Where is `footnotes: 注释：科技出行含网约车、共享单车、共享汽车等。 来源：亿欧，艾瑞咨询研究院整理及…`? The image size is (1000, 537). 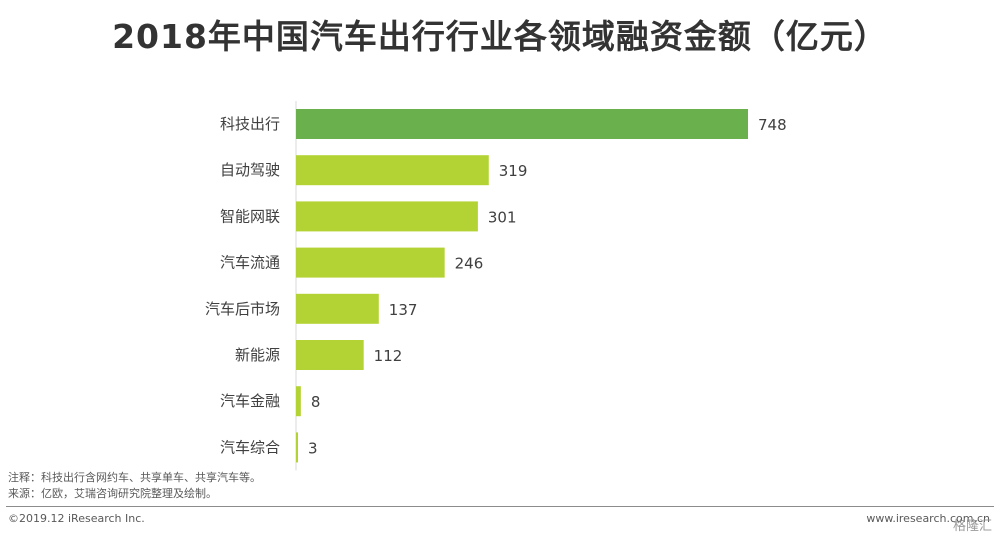
footnotes: 注释：科技出行含网约车、共享单车、共享汽车等。 来源：亿欧，艾瑞咨询研究院整理及… is located at coordinates (134, 486).